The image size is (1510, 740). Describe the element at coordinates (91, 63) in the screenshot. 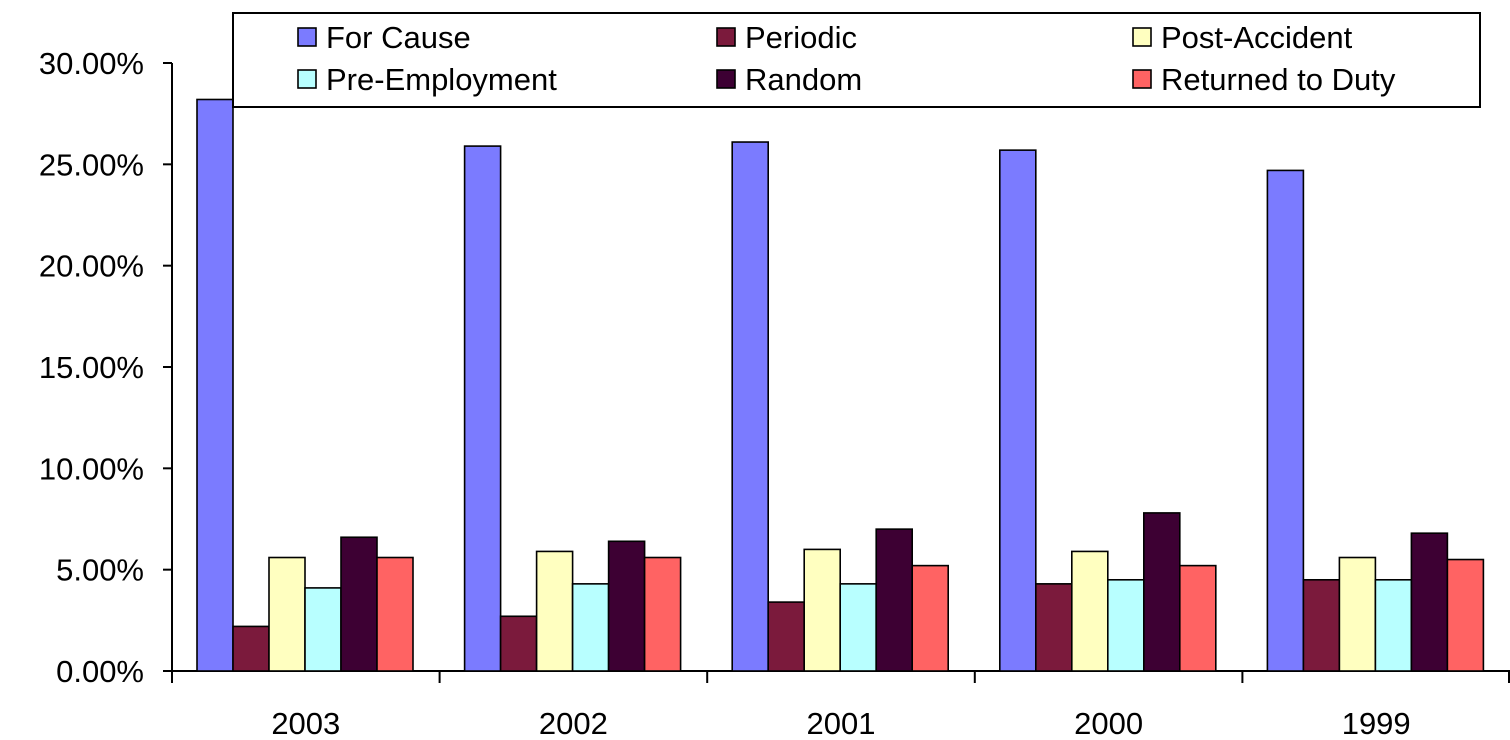

I see `y-tick-label: 30.00%` at that location.